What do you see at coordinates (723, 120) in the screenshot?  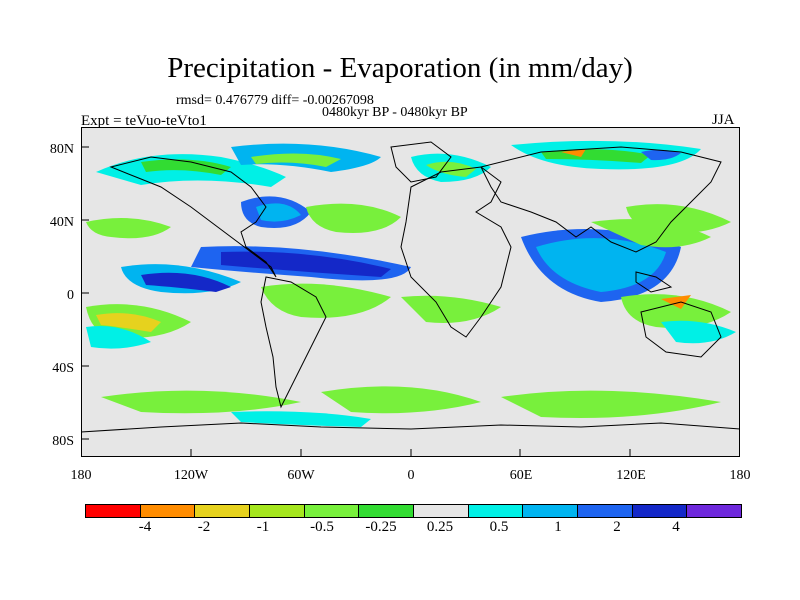 I see `season-label: JJA` at bounding box center [723, 120].